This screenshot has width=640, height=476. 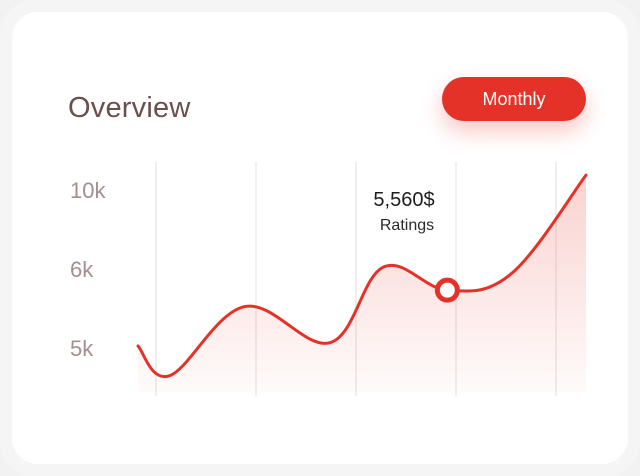 I want to click on highlight-caption-label: Ratings, so click(x=407, y=225).